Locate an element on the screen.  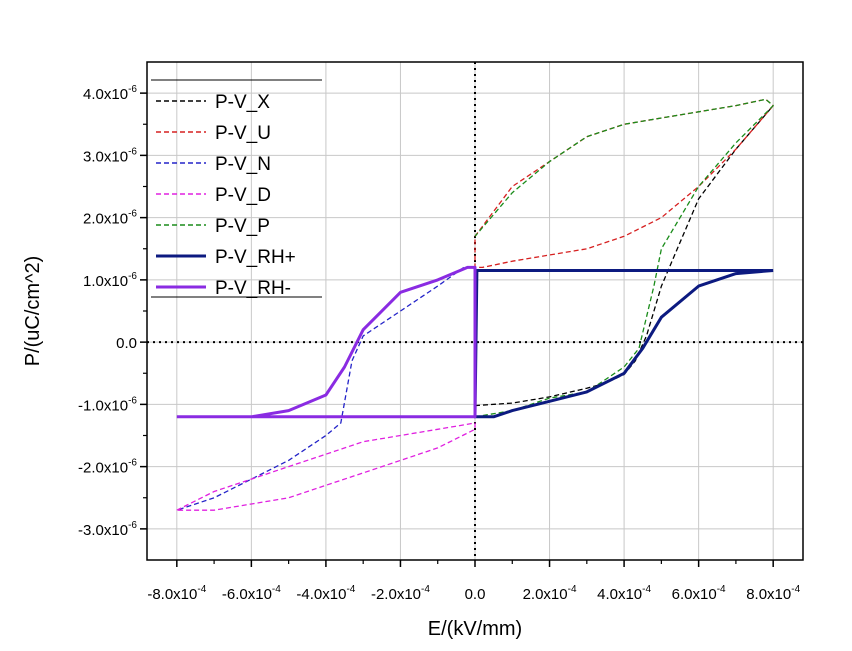
x-tick-label: -8.0x10⁻⁴ is located at coordinates (176, 593).